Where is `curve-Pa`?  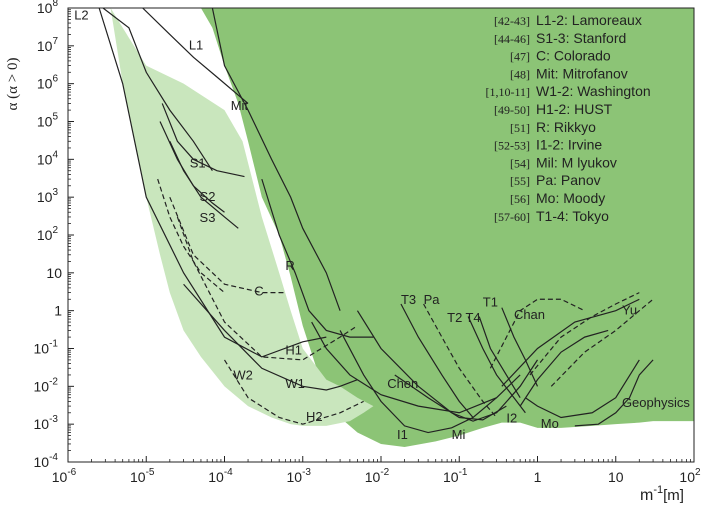 curve-Pa is located at coordinates (460, 360).